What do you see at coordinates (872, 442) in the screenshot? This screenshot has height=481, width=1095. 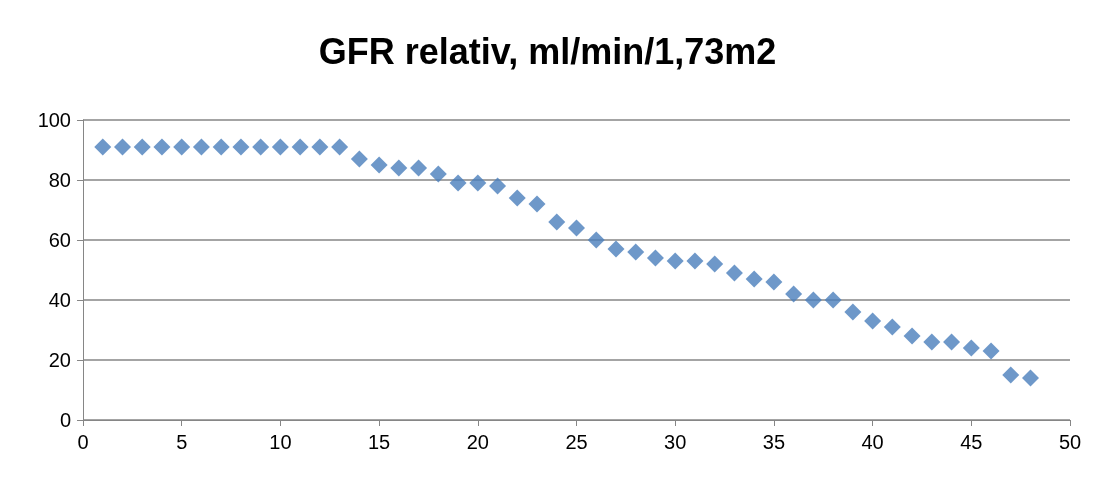 I see `x-tick-label: 40` at bounding box center [872, 442].